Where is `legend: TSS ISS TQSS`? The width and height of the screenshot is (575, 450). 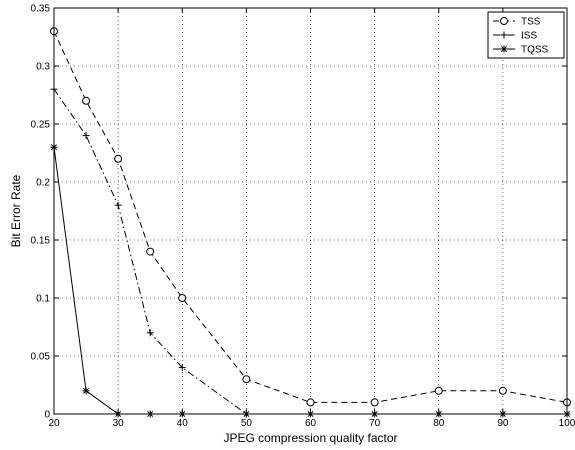 legend: TSS ISS TQSS is located at coordinates (526, 35).